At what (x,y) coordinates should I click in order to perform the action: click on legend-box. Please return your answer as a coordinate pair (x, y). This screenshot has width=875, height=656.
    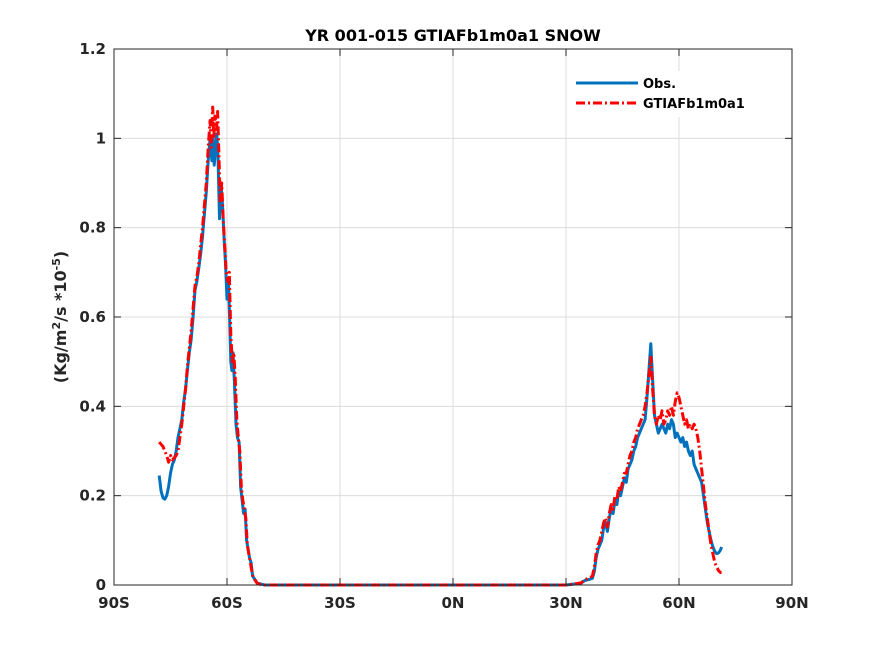
    Looking at the image, I should click on (673, 94).